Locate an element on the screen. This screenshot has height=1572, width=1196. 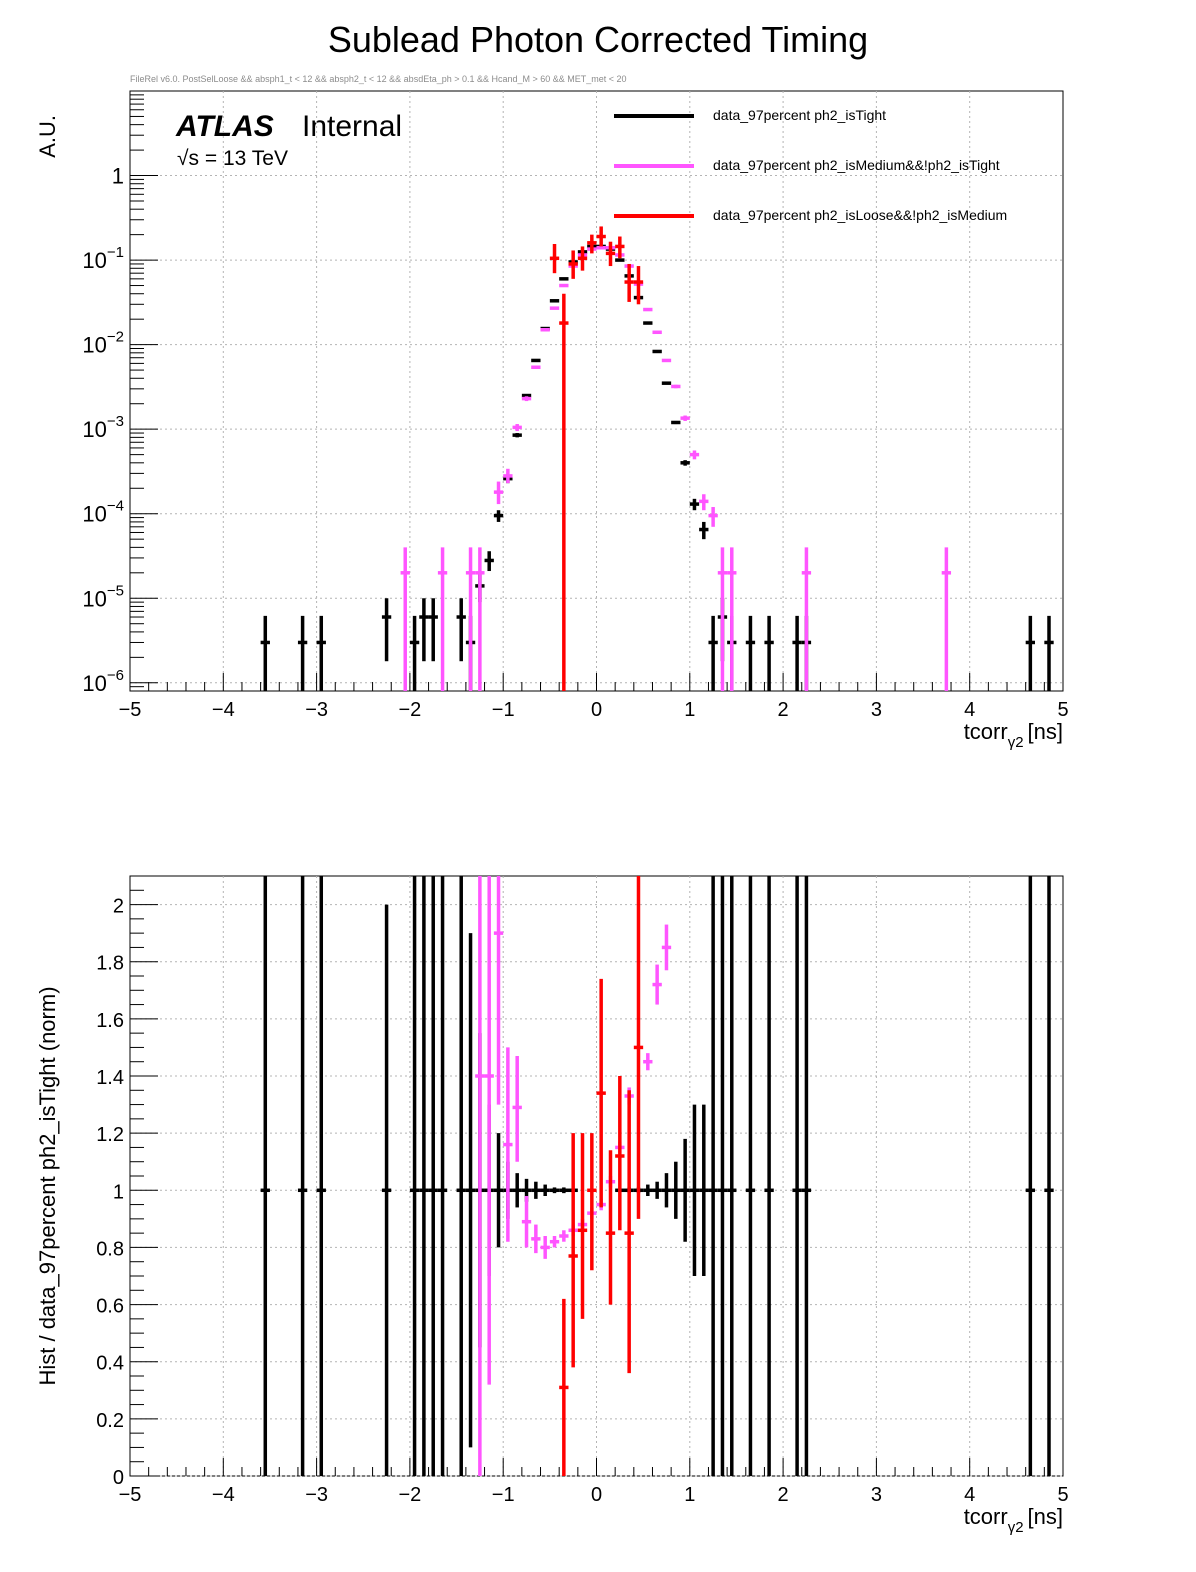
y-tick-label: 1 is located at coordinates (118, 1192).